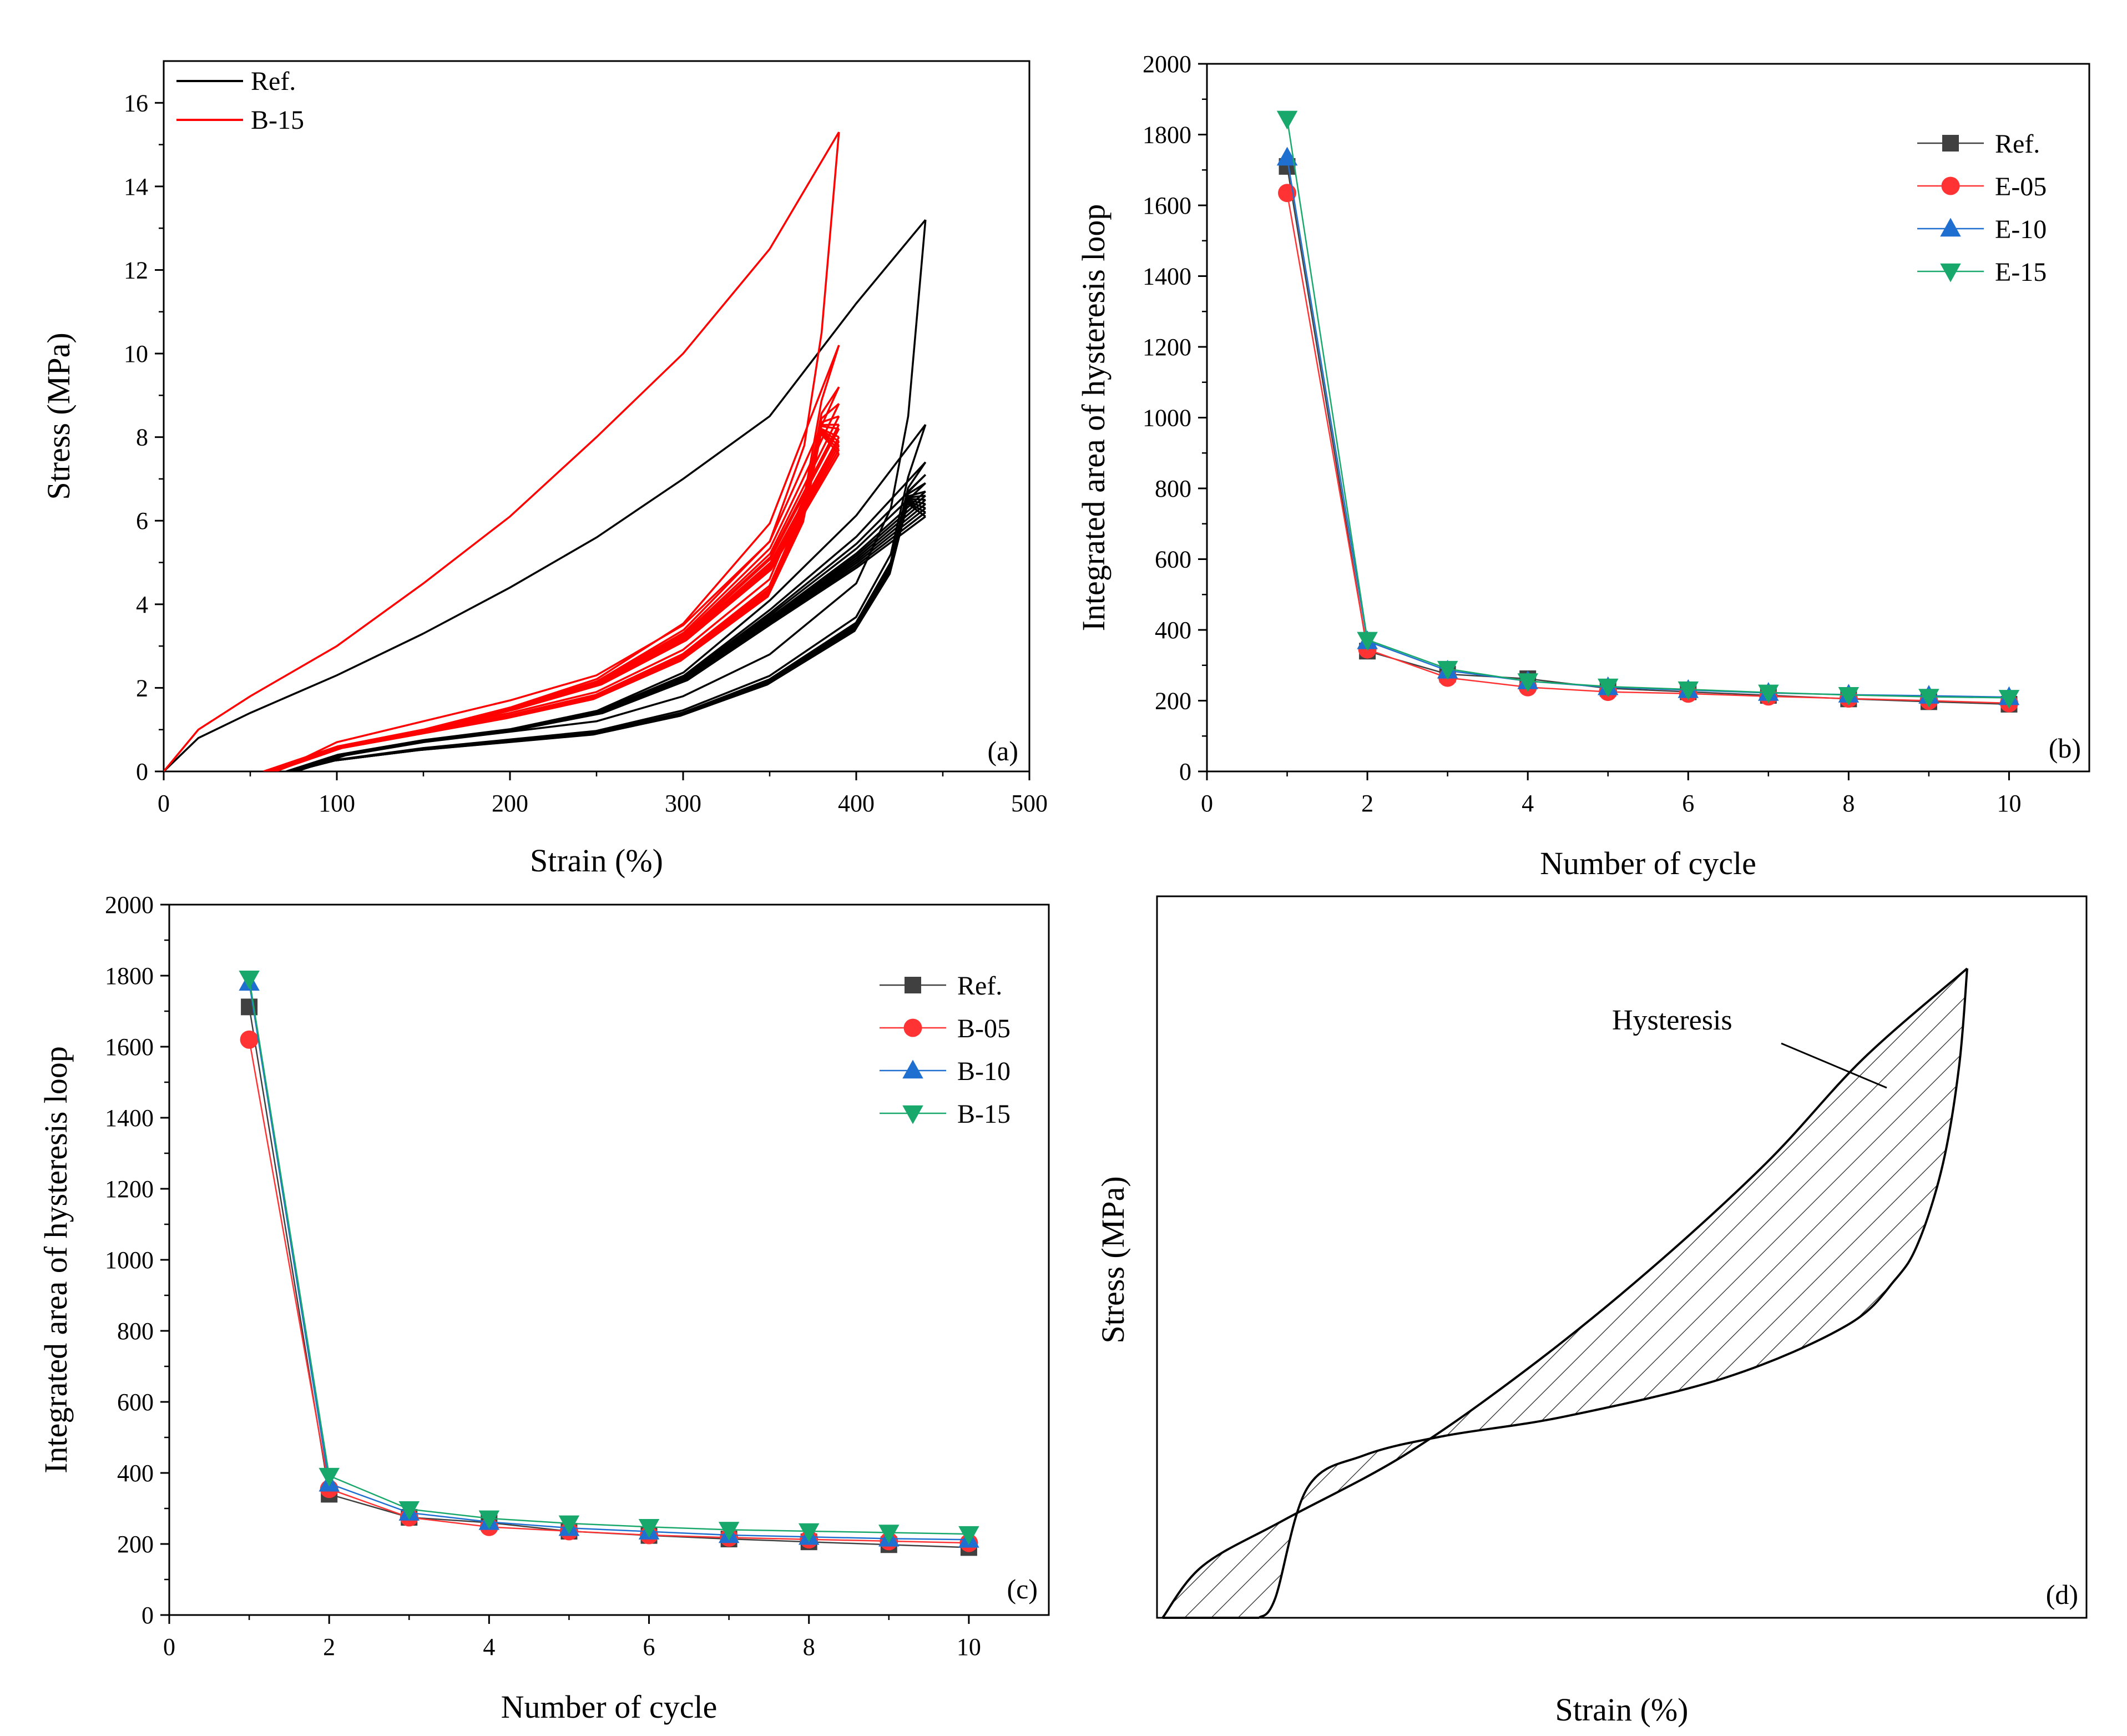 The height and width of the screenshot is (1736, 2127). I want to click on panel-label: (a), so click(1003, 750).